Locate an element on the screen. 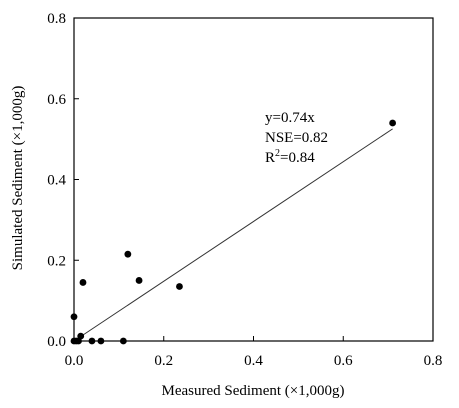 The width and height of the screenshot is (459, 408). x-tick-label: 0.0 is located at coordinates (74, 361).